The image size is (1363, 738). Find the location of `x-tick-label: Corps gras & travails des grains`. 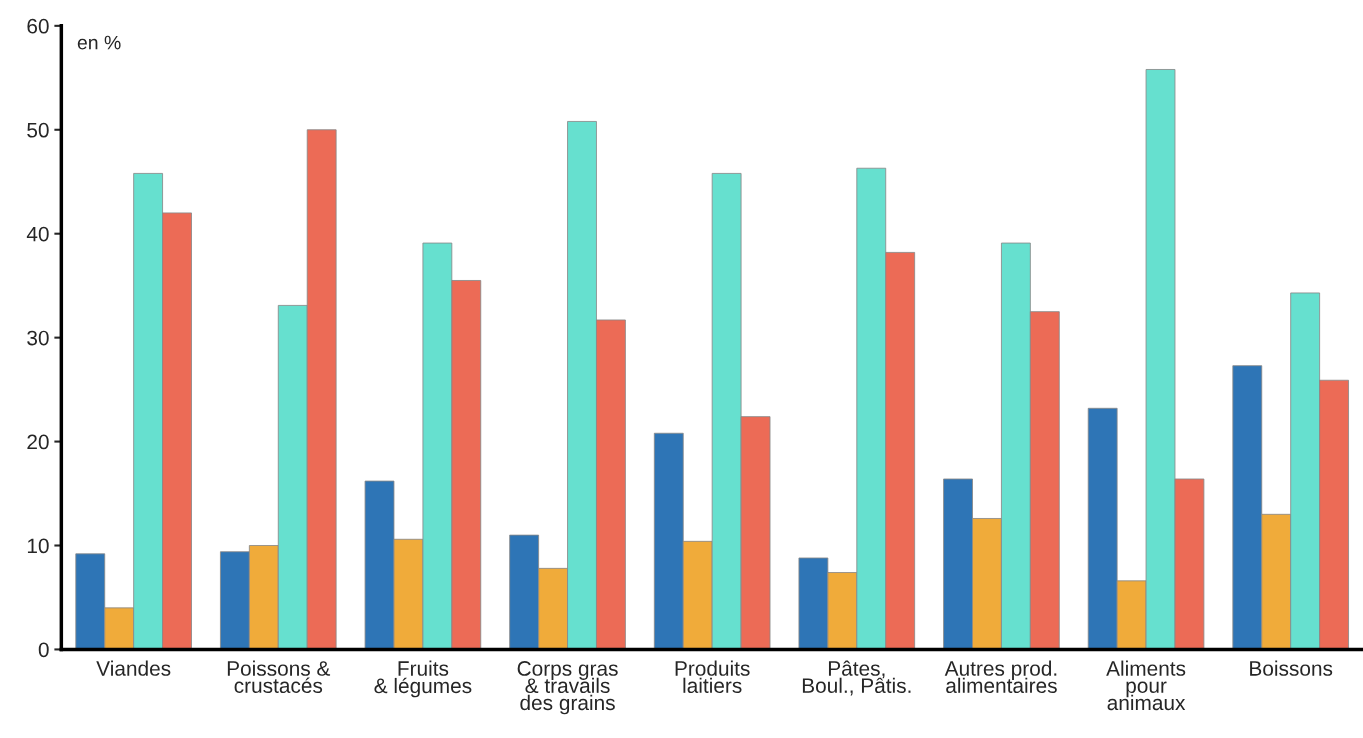

x-tick-label: Corps gras & travails des grains is located at coordinates (567, 688).